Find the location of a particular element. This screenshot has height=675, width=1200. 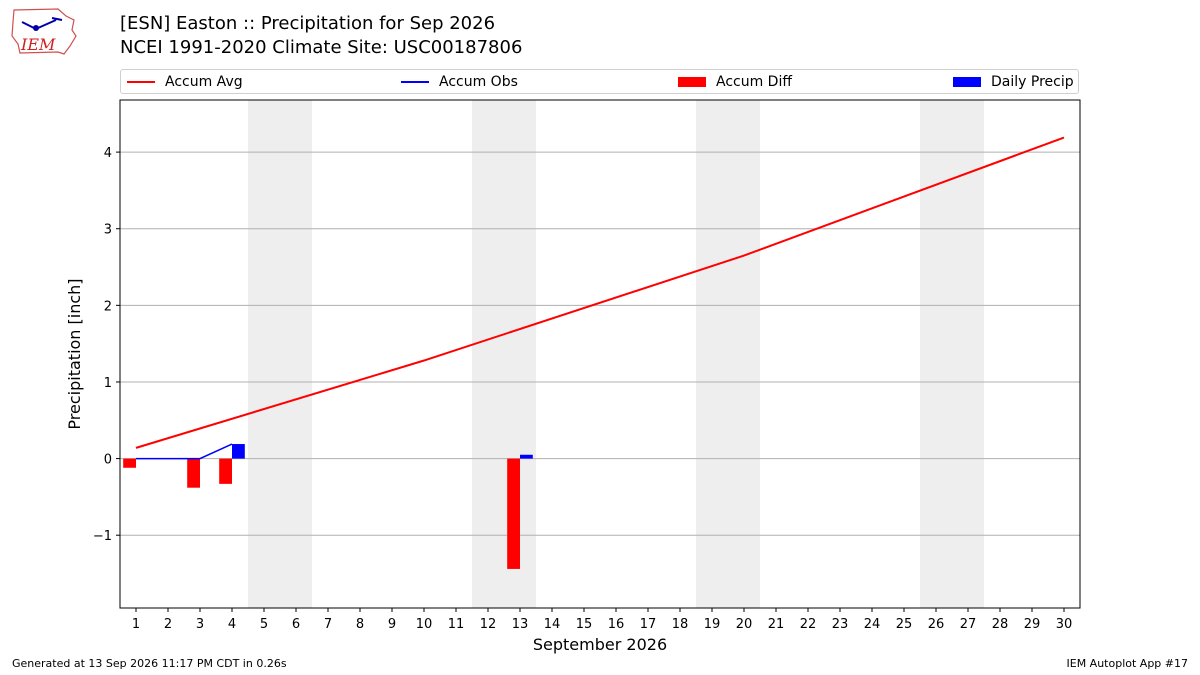

x-tick-label: 8 is located at coordinates (360, 624).